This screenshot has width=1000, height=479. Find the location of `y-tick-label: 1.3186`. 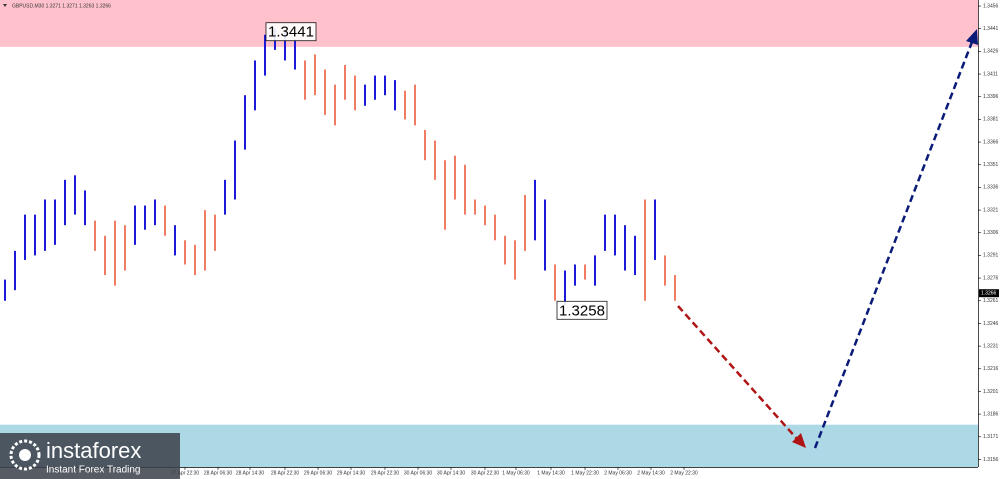

y-tick-label: 1.3186 is located at coordinates (991, 414).